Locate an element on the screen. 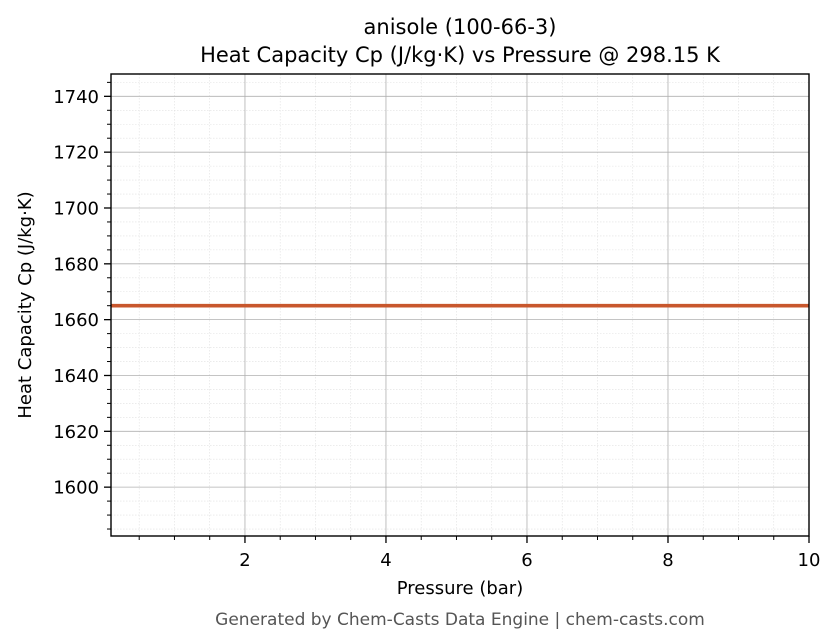 This screenshot has height=644, width=836. x-tick-label: 6 is located at coordinates (526, 560).